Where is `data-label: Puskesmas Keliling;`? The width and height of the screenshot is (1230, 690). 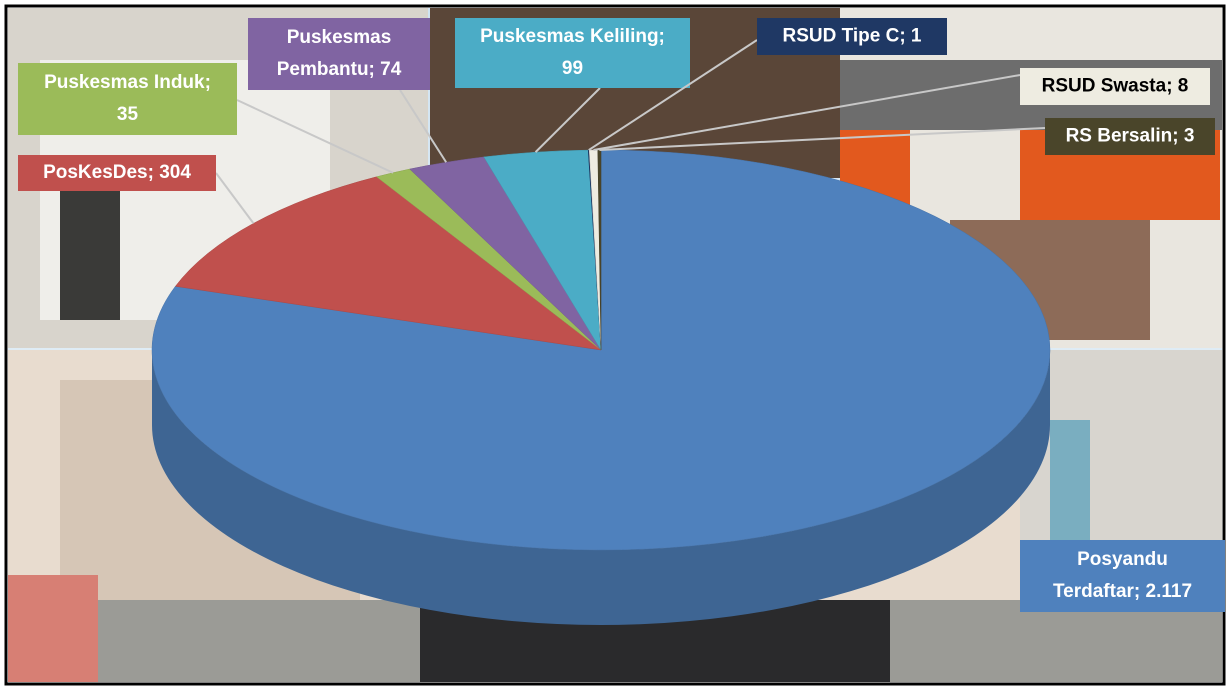 data-label: Puskesmas Keliling; is located at coordinates (572, 36).